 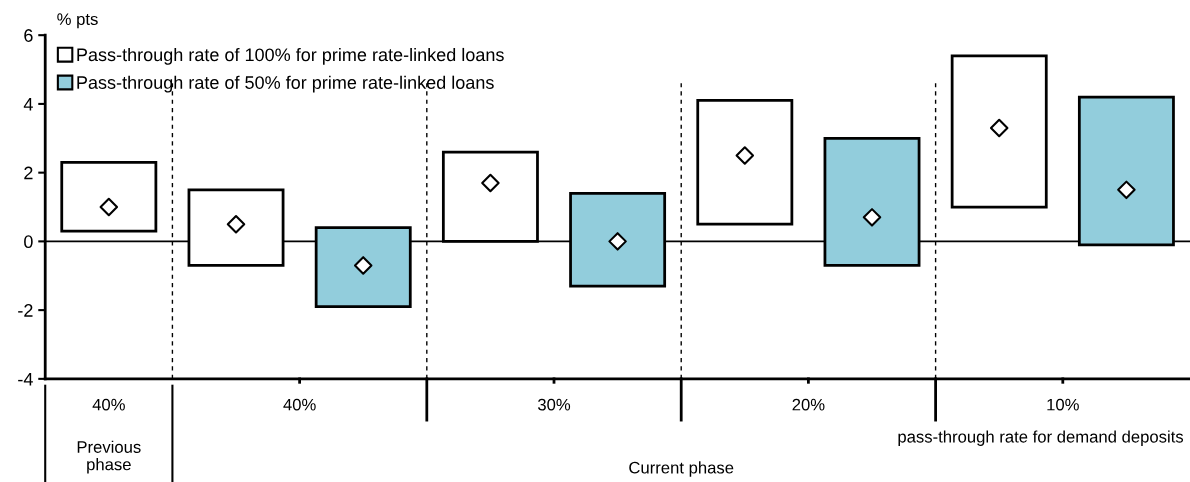 I want to click on y-tick-label: 4, so click(x=28, y=104).